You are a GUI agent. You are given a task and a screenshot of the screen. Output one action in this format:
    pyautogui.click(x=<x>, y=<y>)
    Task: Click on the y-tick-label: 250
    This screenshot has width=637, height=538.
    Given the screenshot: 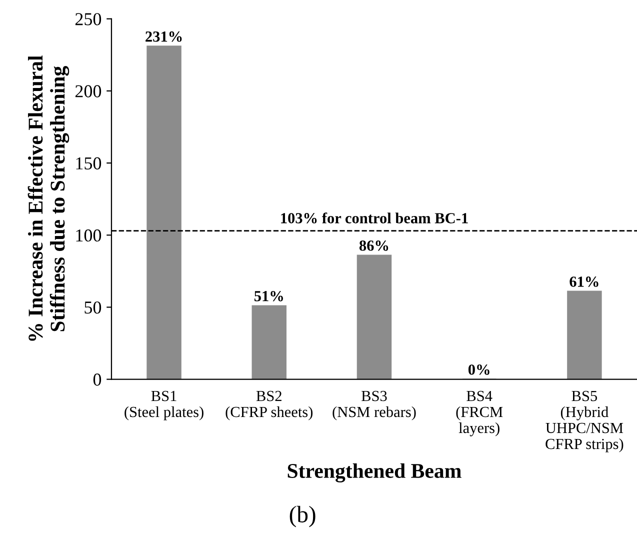 What is the action you would take?
    pyautogui.click(x=88, y=19)
    